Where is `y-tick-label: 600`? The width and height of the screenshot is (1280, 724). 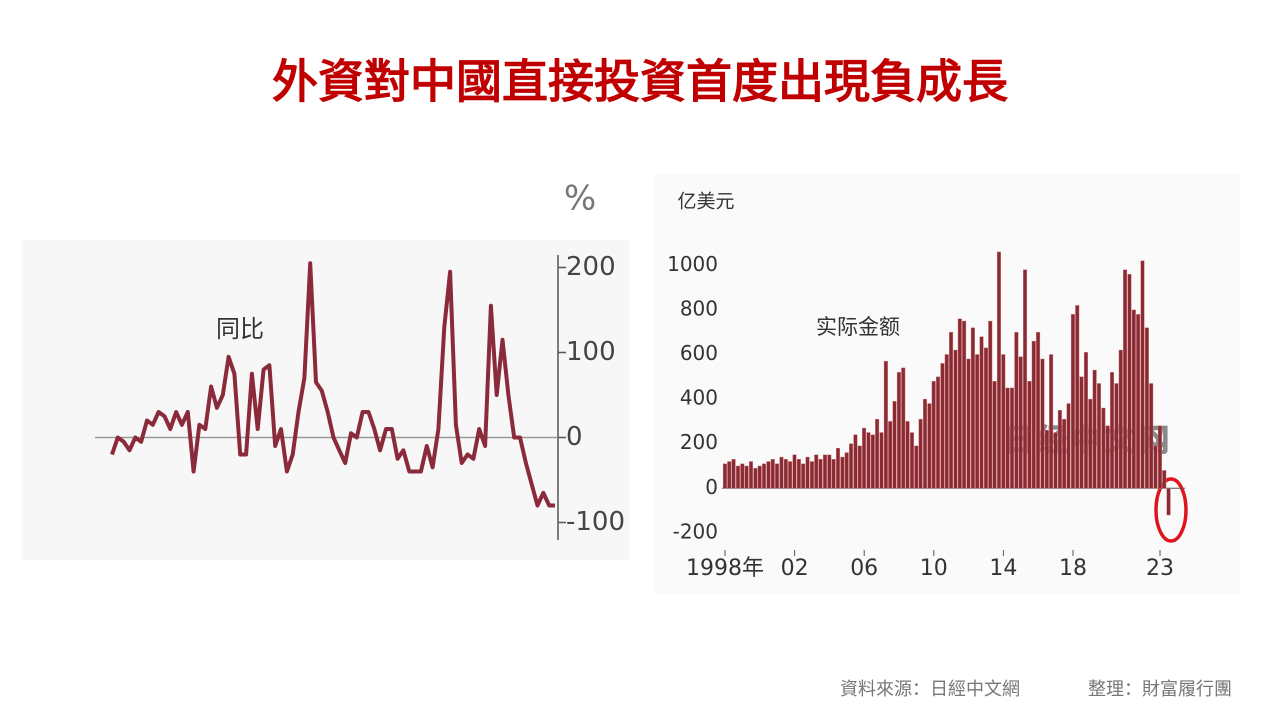 y-tick-label: 600 is located at coordinates (699, 353).